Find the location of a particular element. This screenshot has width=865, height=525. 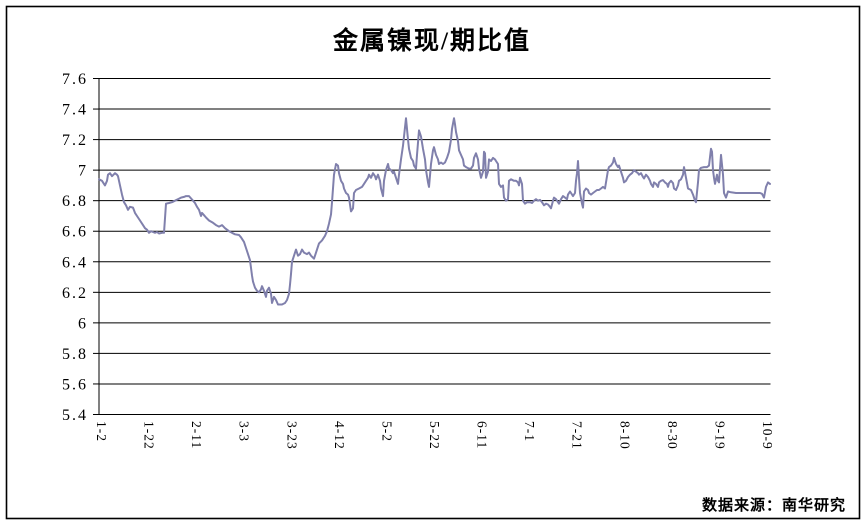

source-note: 数据来源：南华研究 is located at coordinates (774, 505).